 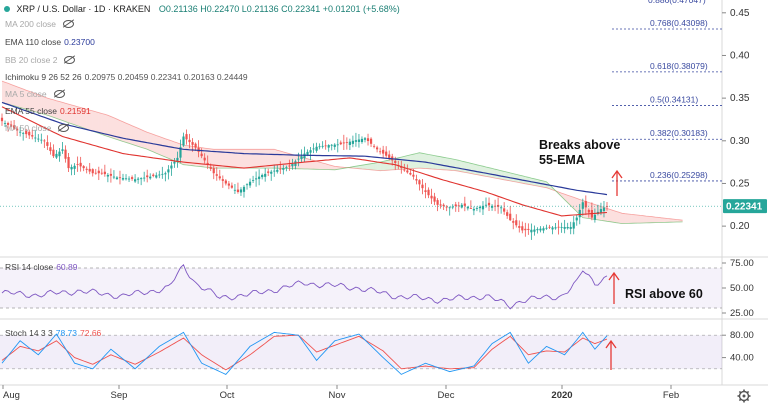 What do you see at coordinates (11, 395) in the screenshot?
I see `time-axis-label: Aug` at bounding box center [11, 395].